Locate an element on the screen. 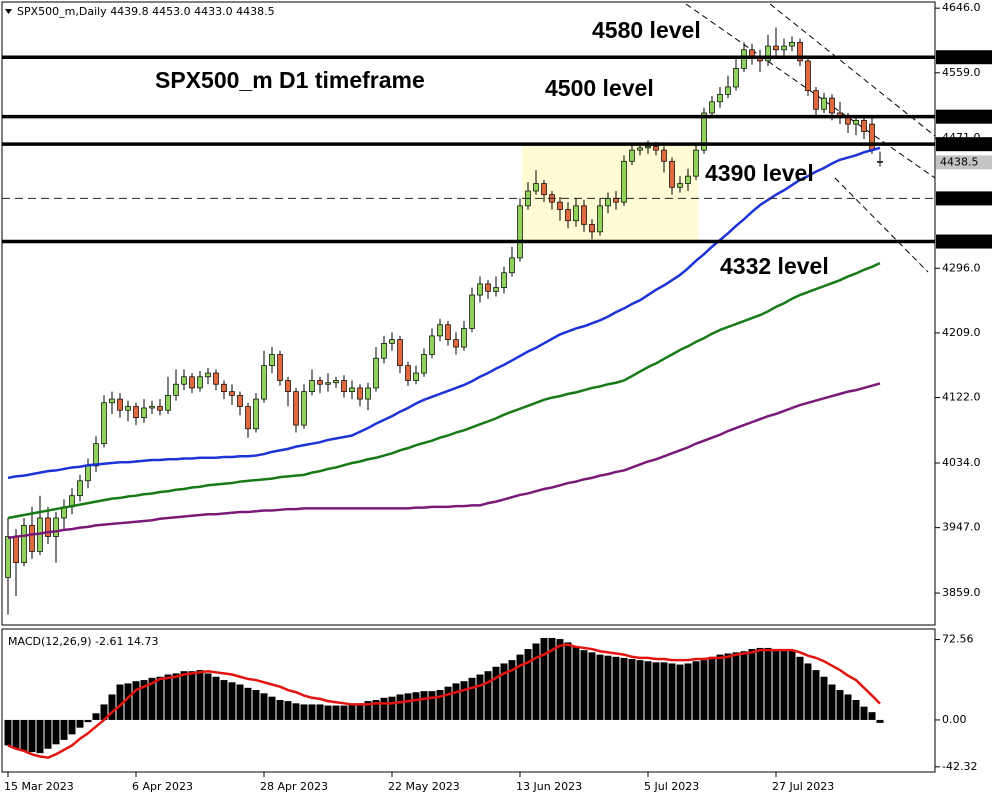 The height and width of the screenshot is (800, 1000). macd-header: MACD(12,26,9) -2.61 14.73 is located at coordinates (83, 641).